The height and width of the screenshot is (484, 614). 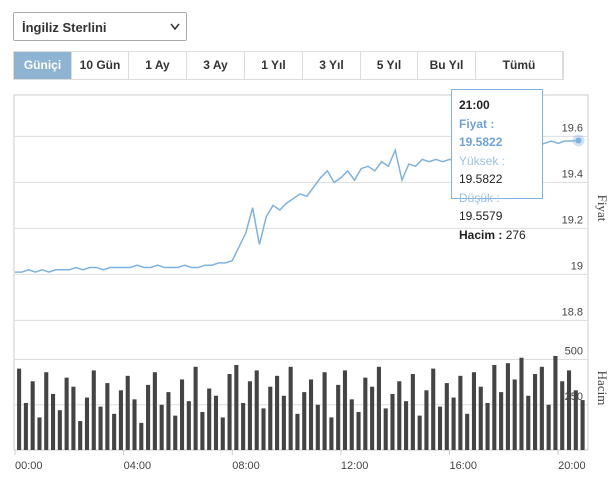 I want to click on x-tick-label: 08:00, so click(x=246, y=466).